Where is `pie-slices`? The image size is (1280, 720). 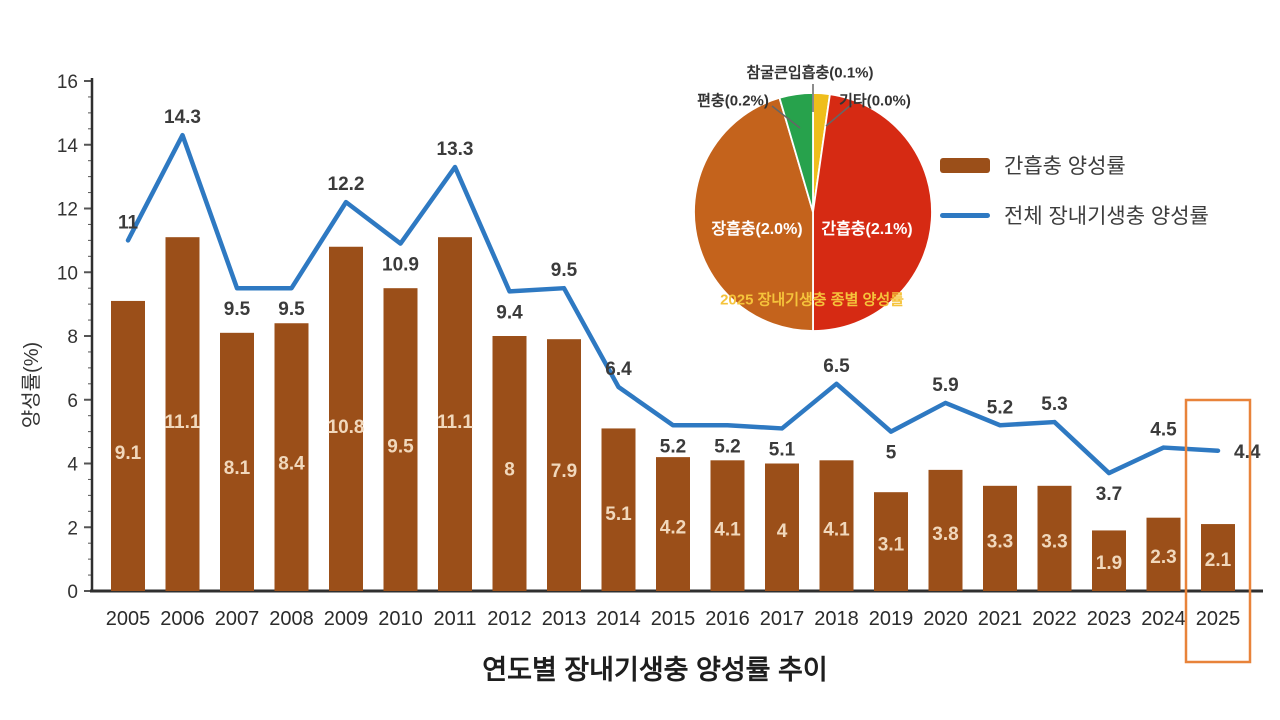 pie-slices is located at coordinates (813, 208).